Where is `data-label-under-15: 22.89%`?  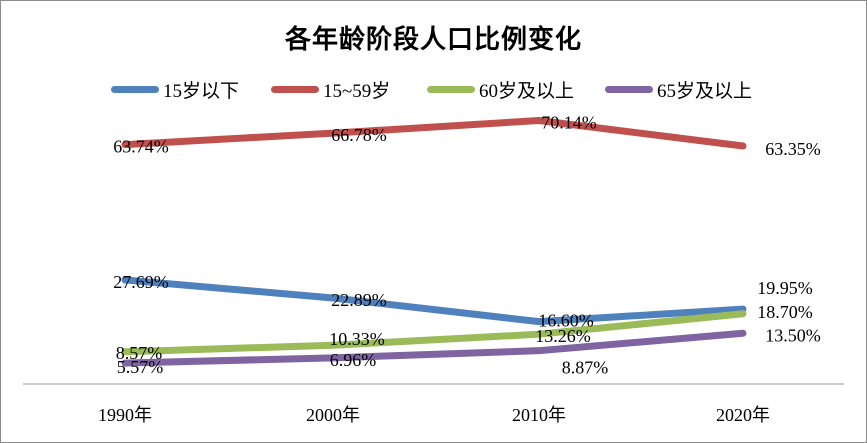 data-label-under-15: 22.89% is located at coordinates (359, 300).